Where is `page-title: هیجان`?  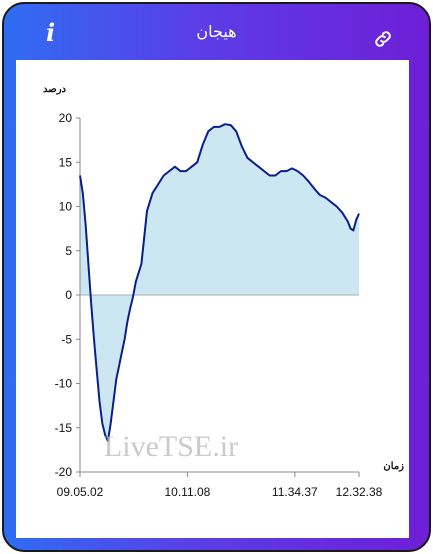 page-title: هیجان is located at coordinates (216, 31).